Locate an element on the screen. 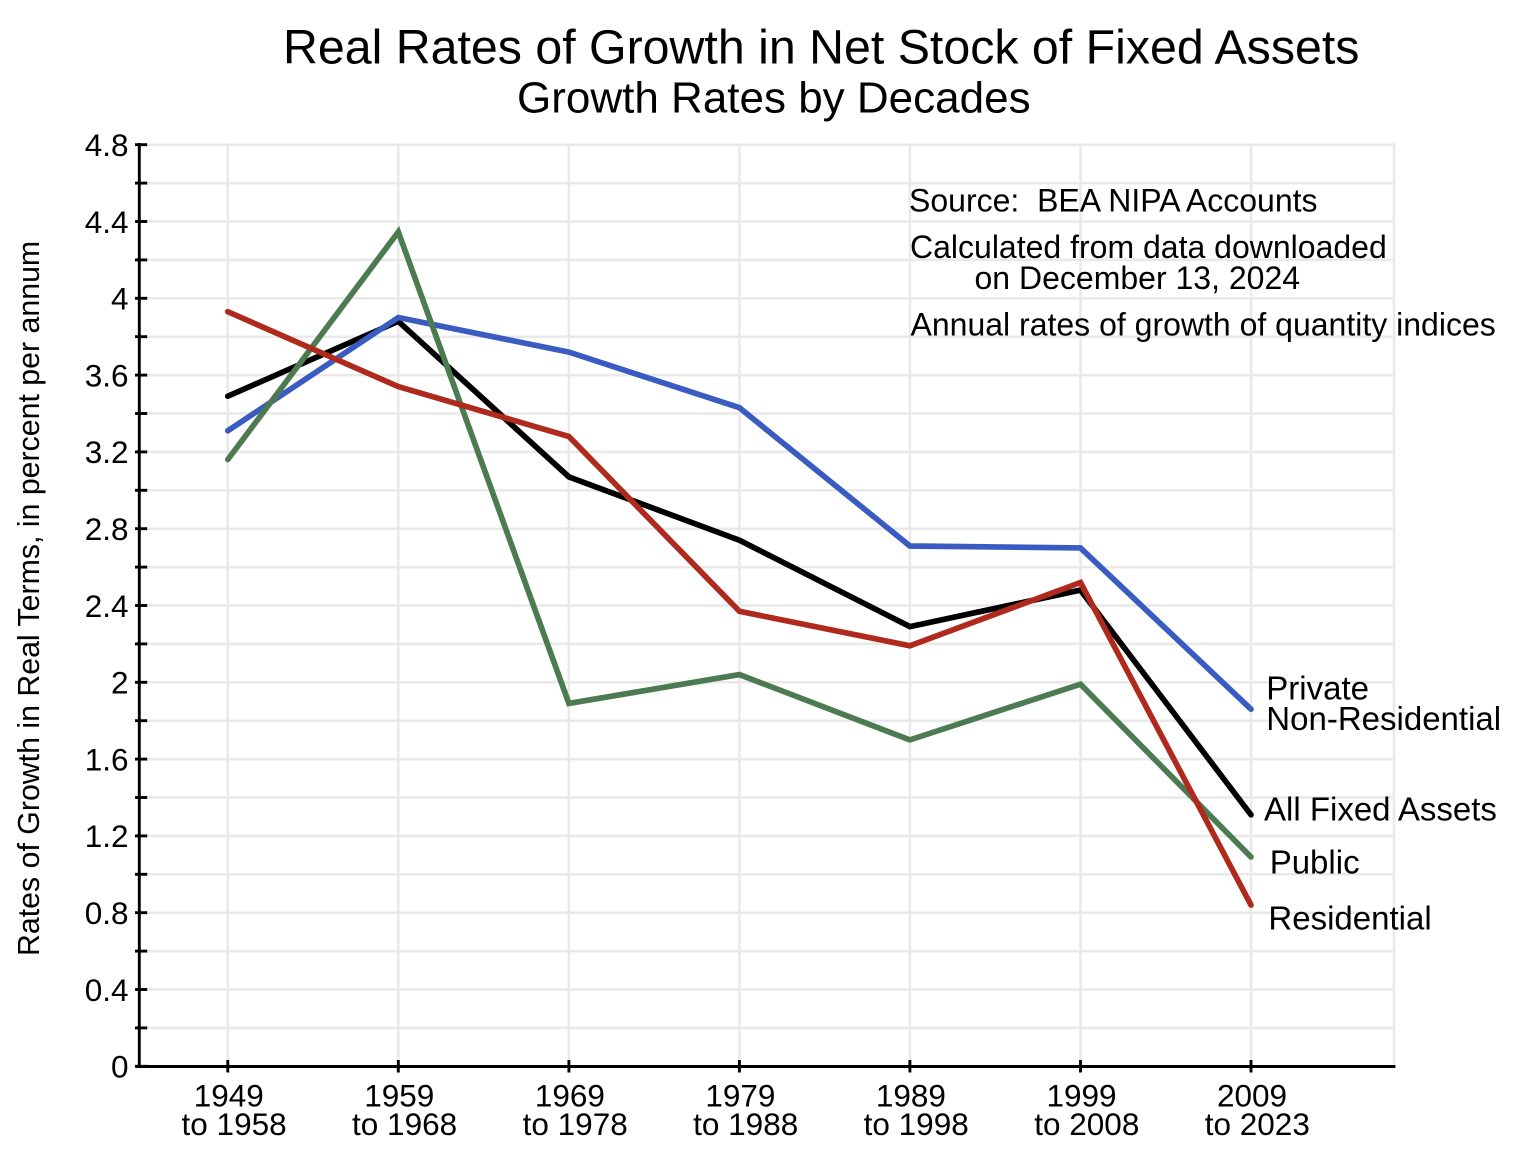 The width and height of the screenshot is (1534, 1168). svg-text: to 1988 is located at coordinates (745, 1124).